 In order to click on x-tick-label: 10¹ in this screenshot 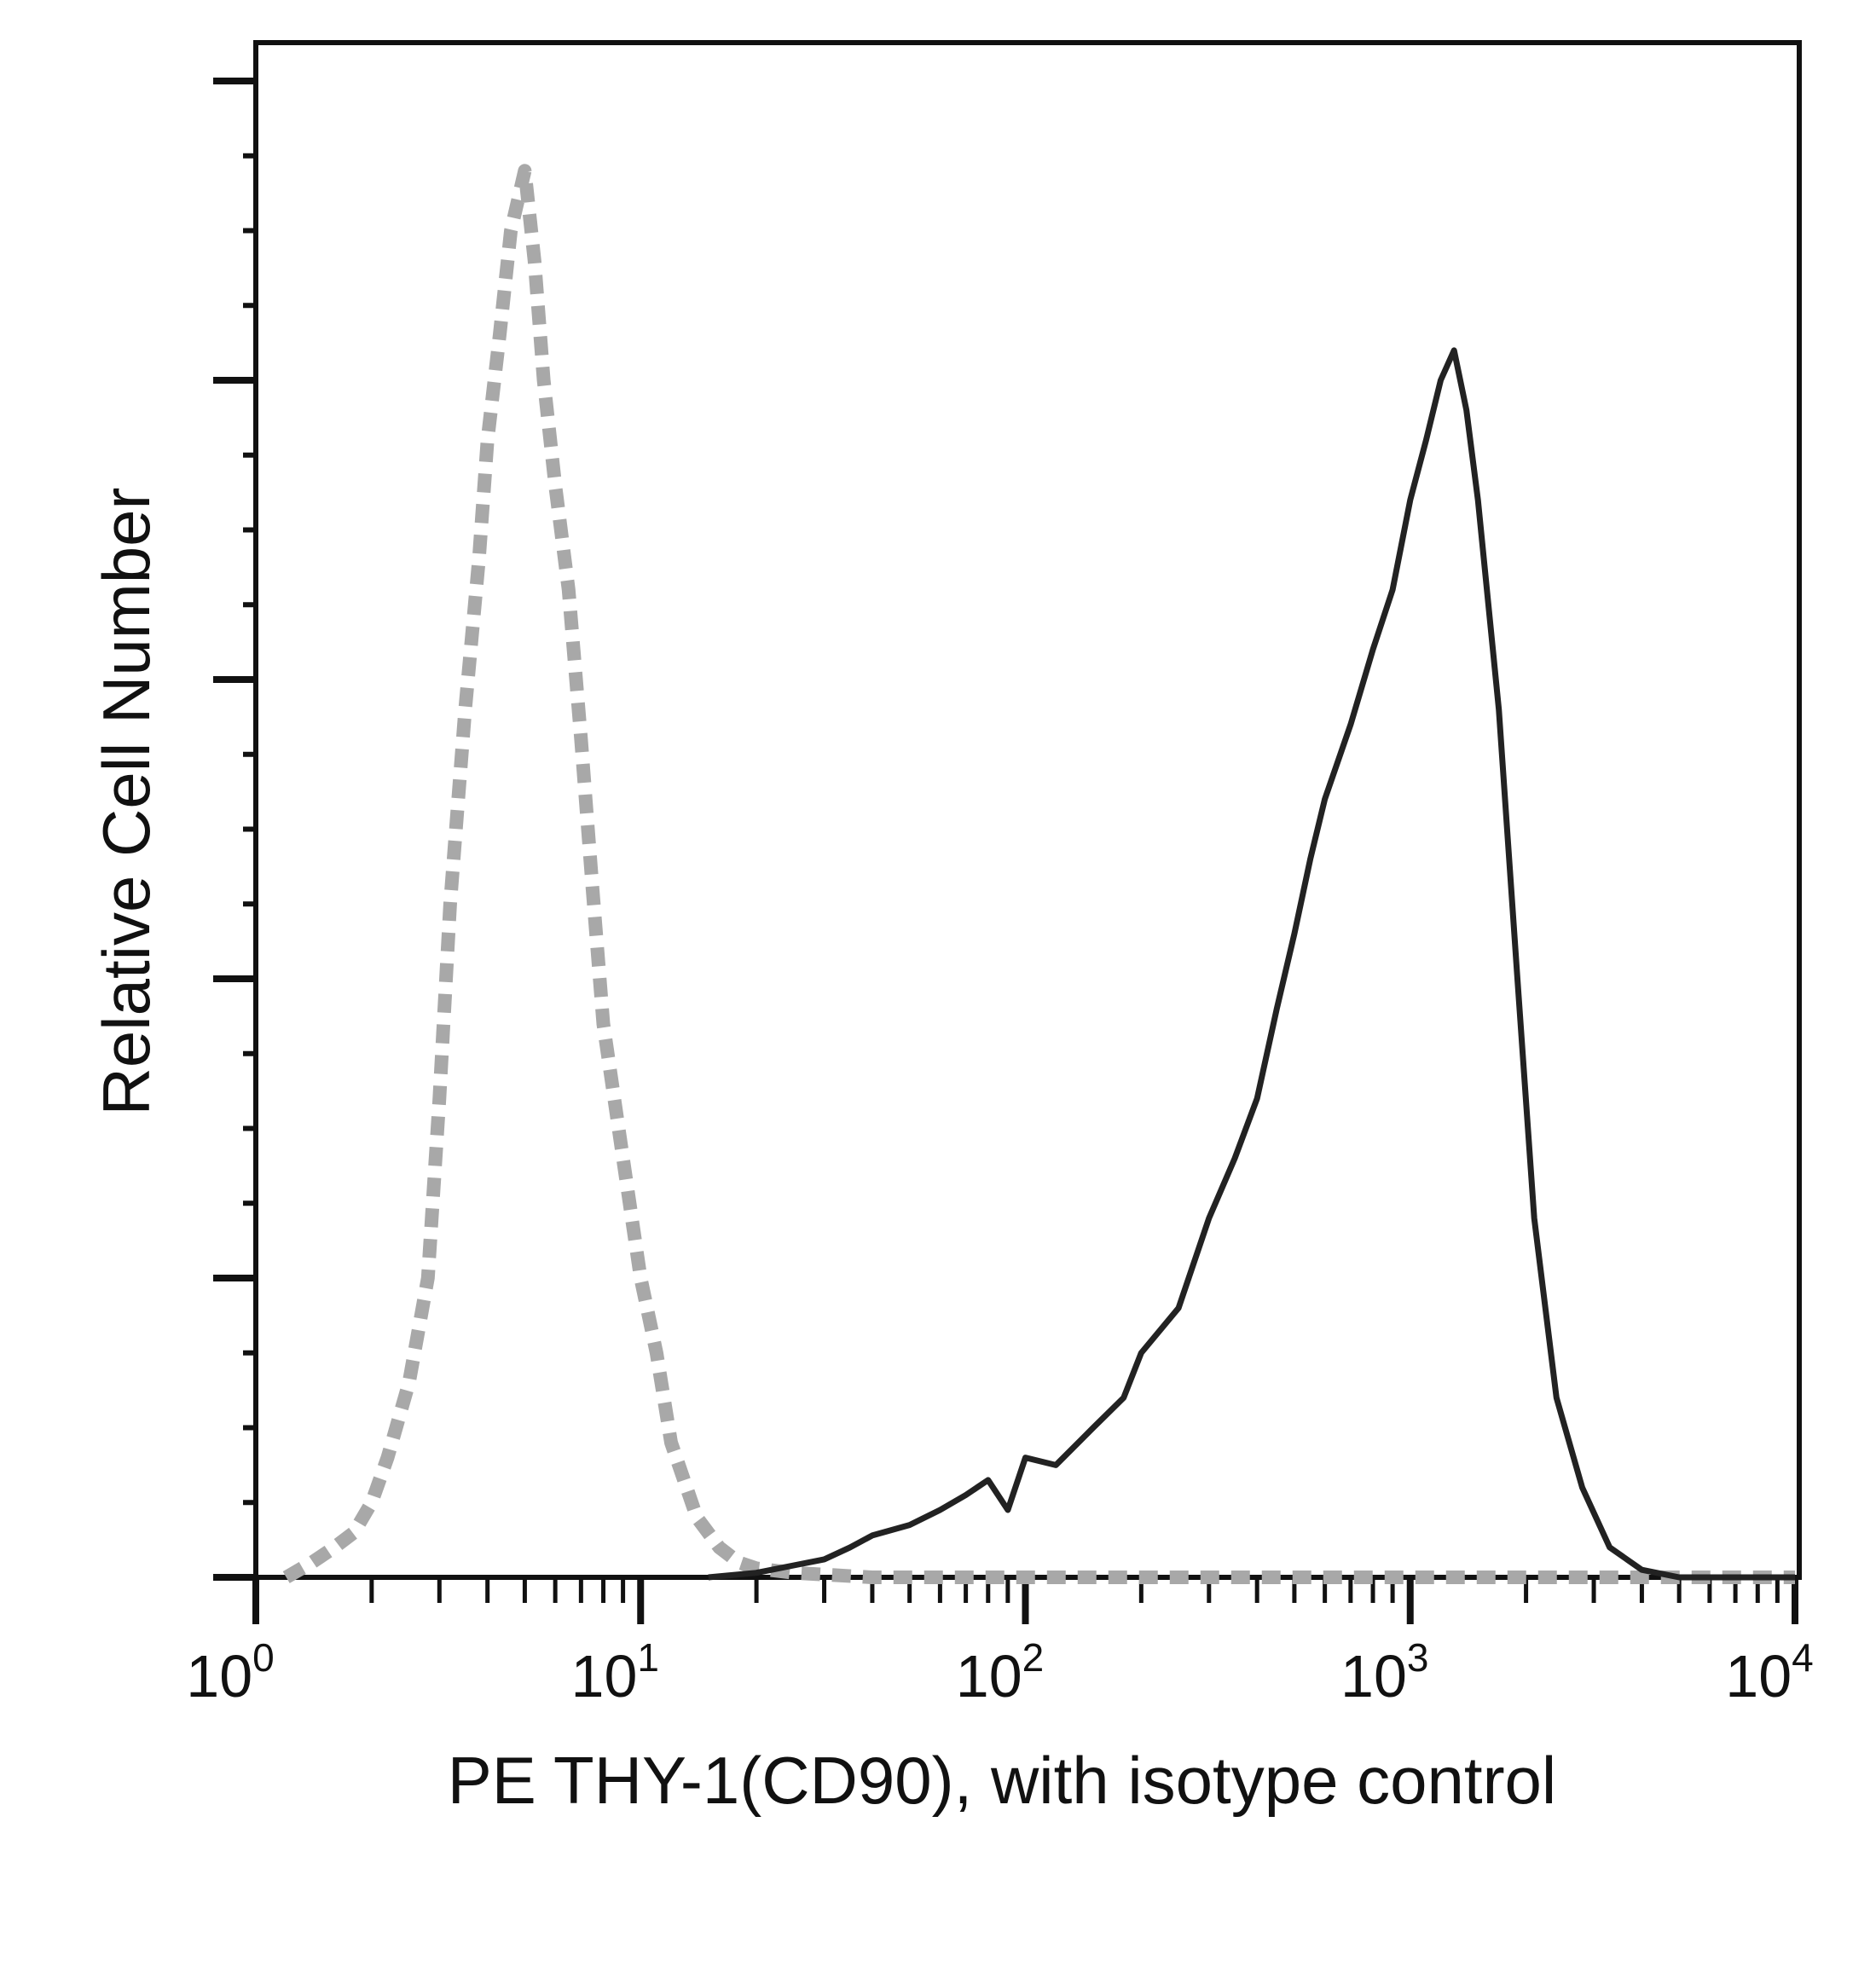, I will do `click(615, 1672)`.